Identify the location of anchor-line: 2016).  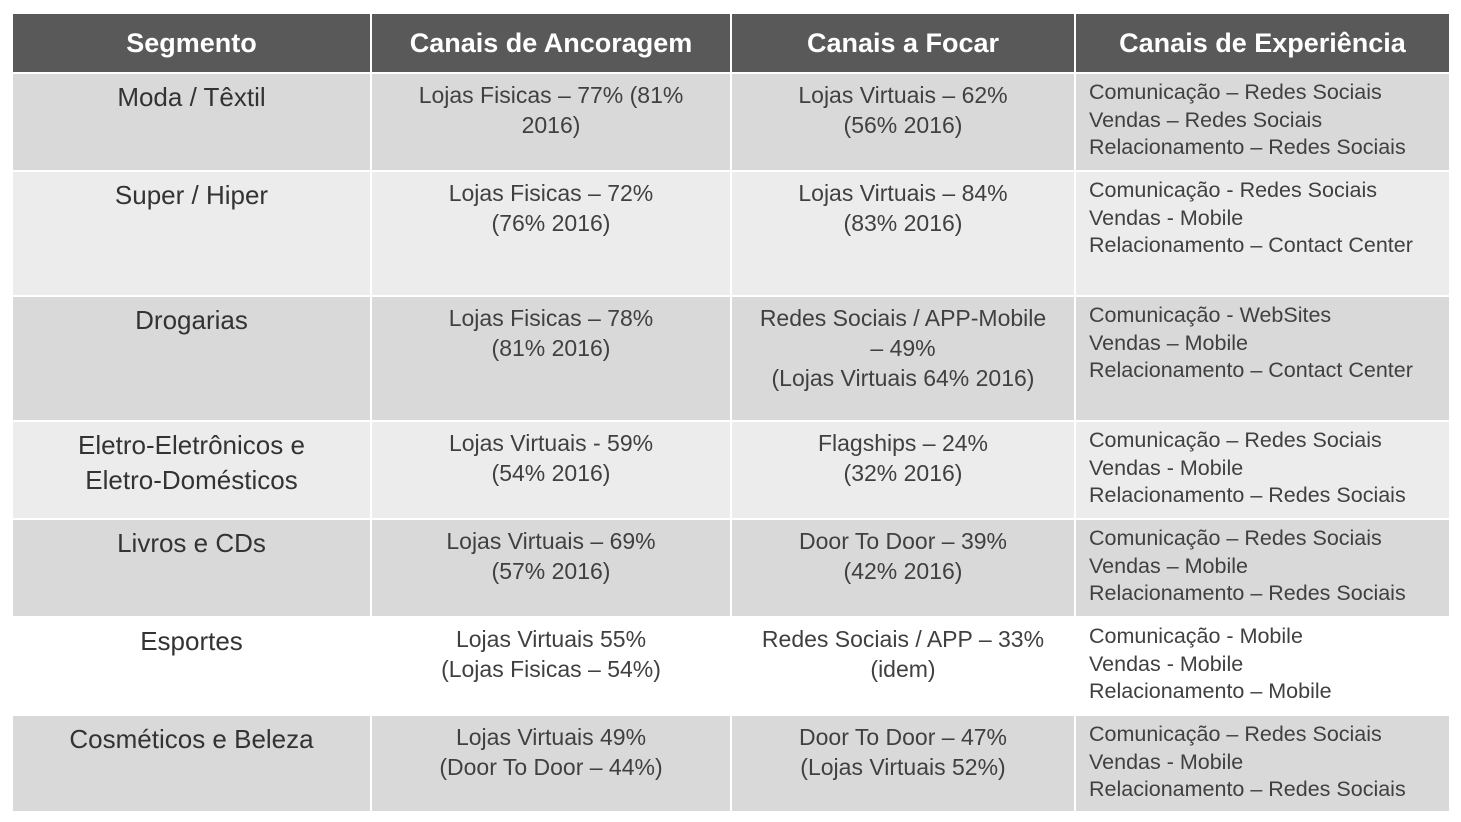
(551, 125).